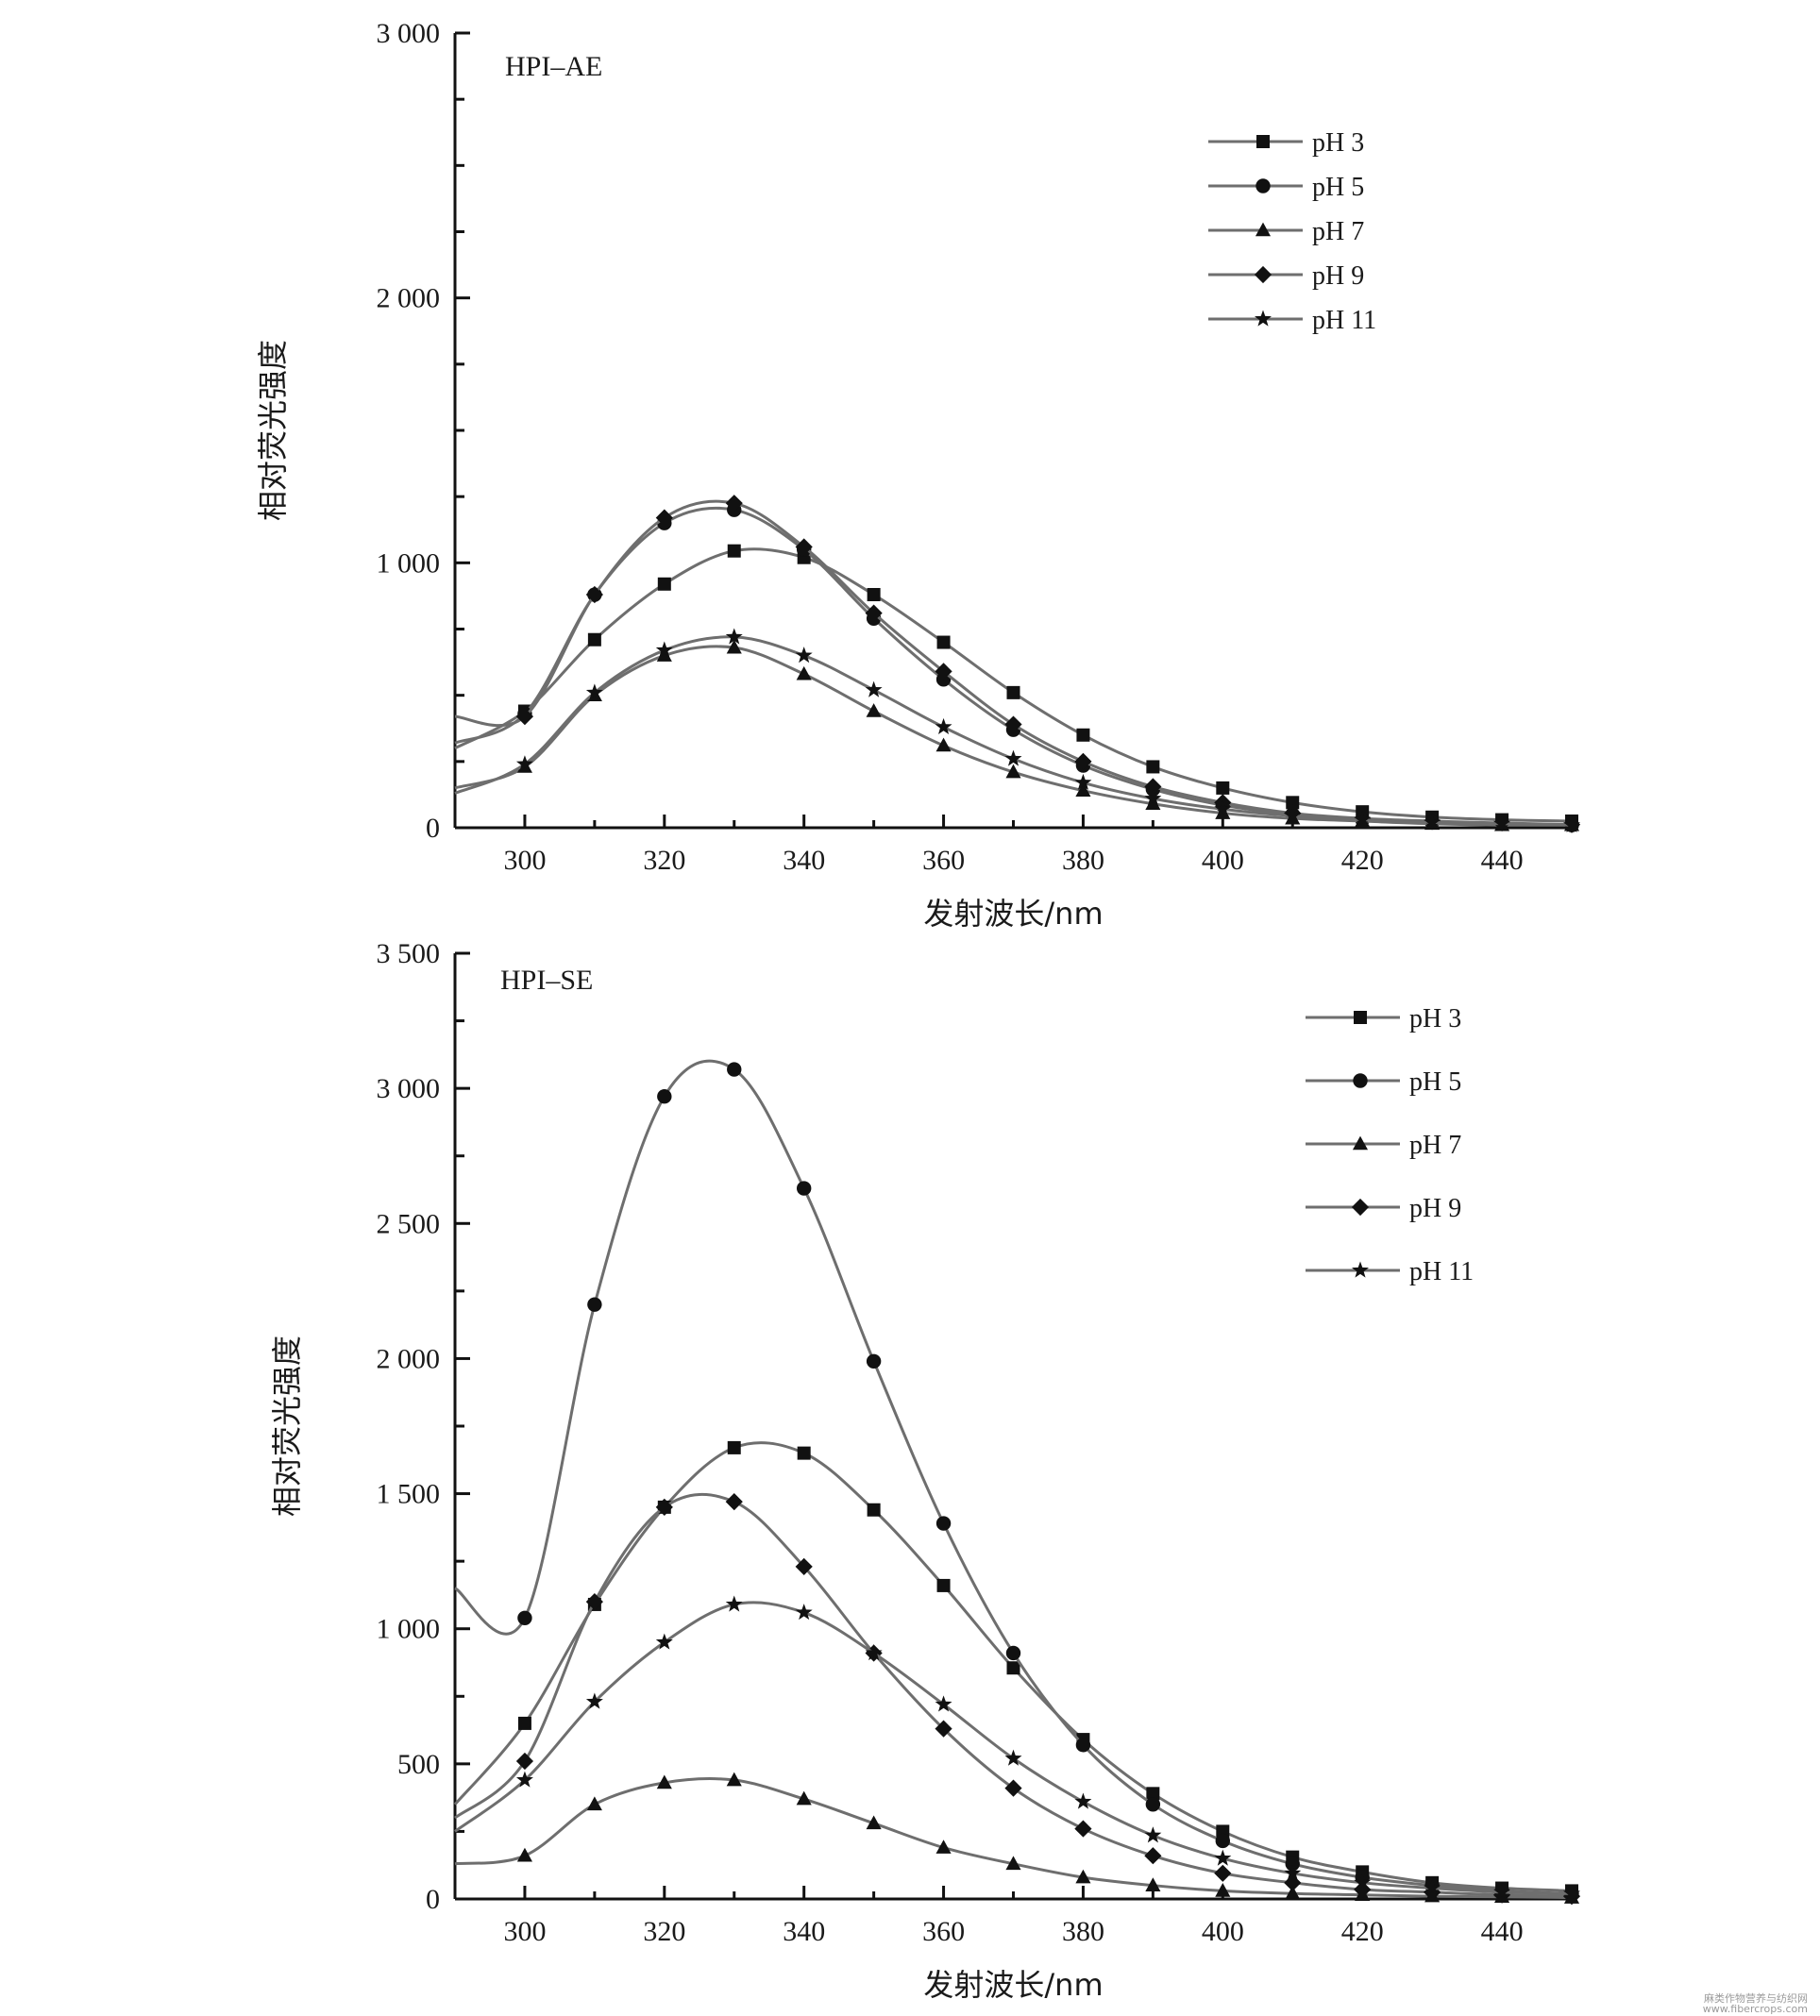 The height and width of the screenshot is (2016, 1820). I want to click on legend-label: pH 7, so click(1435, 1145).